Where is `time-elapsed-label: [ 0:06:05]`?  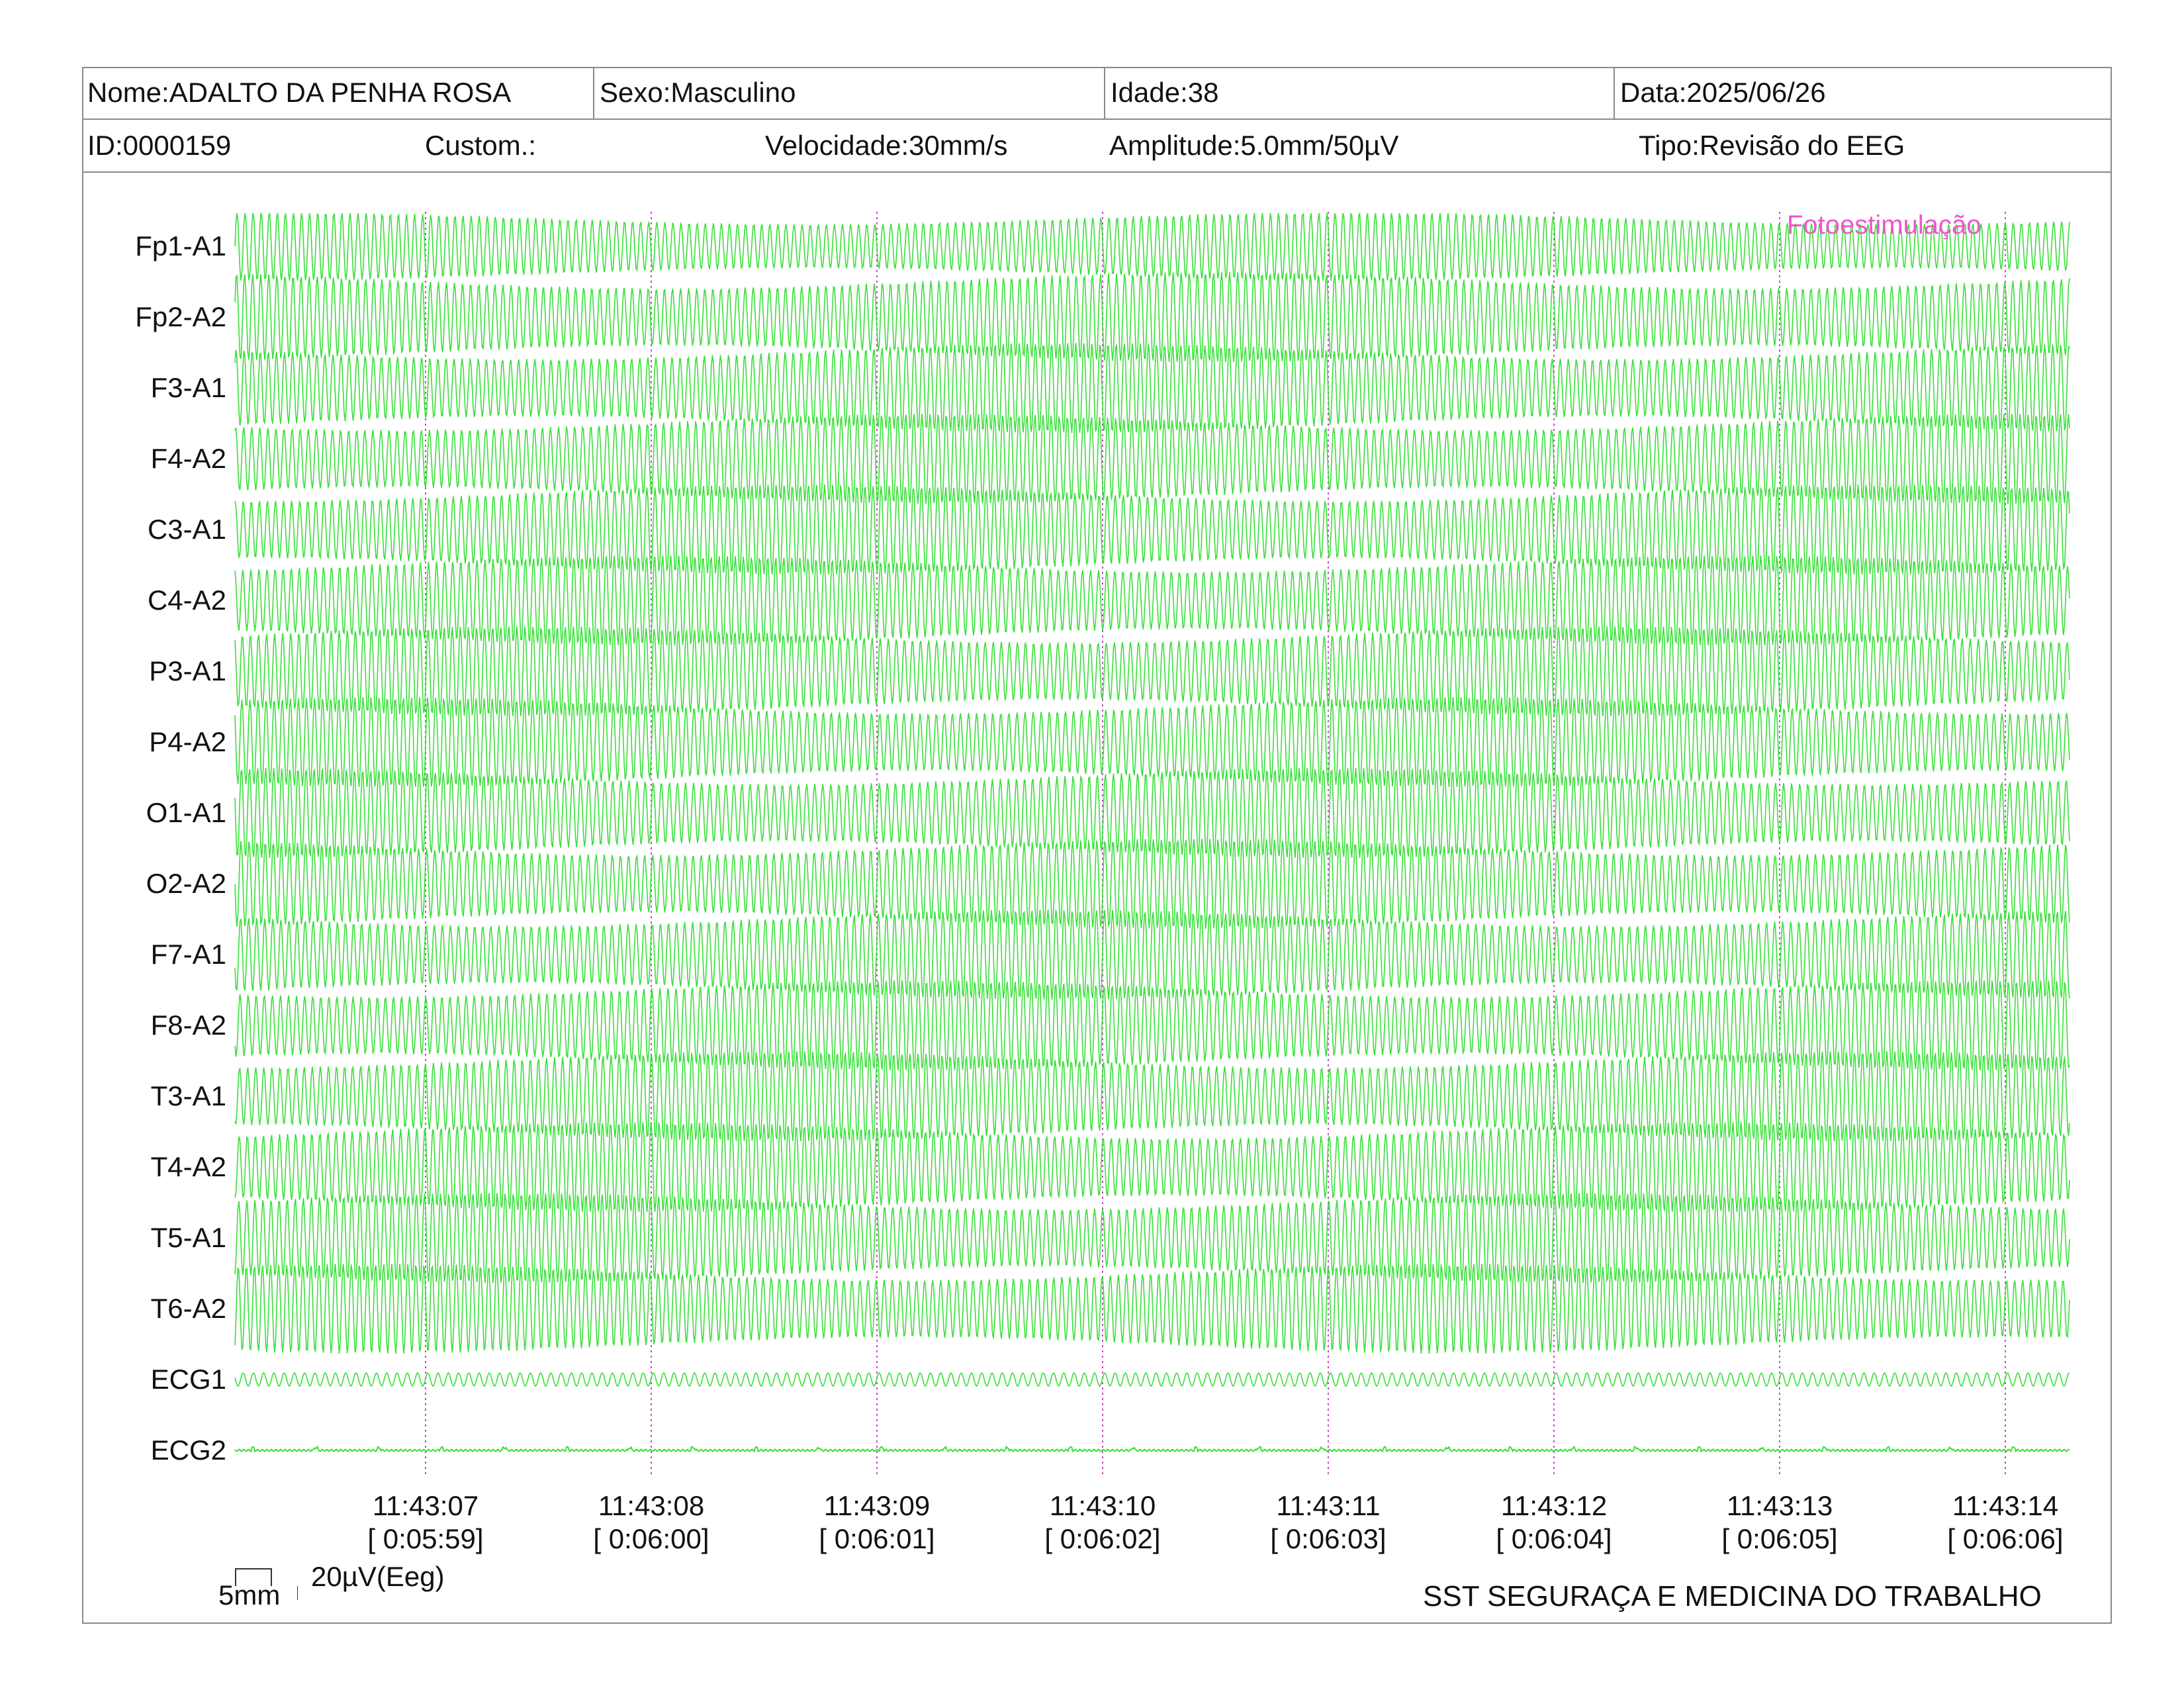
time-elapsed-label: [ 0:06:05] is located at coordinates (1780, 1538).